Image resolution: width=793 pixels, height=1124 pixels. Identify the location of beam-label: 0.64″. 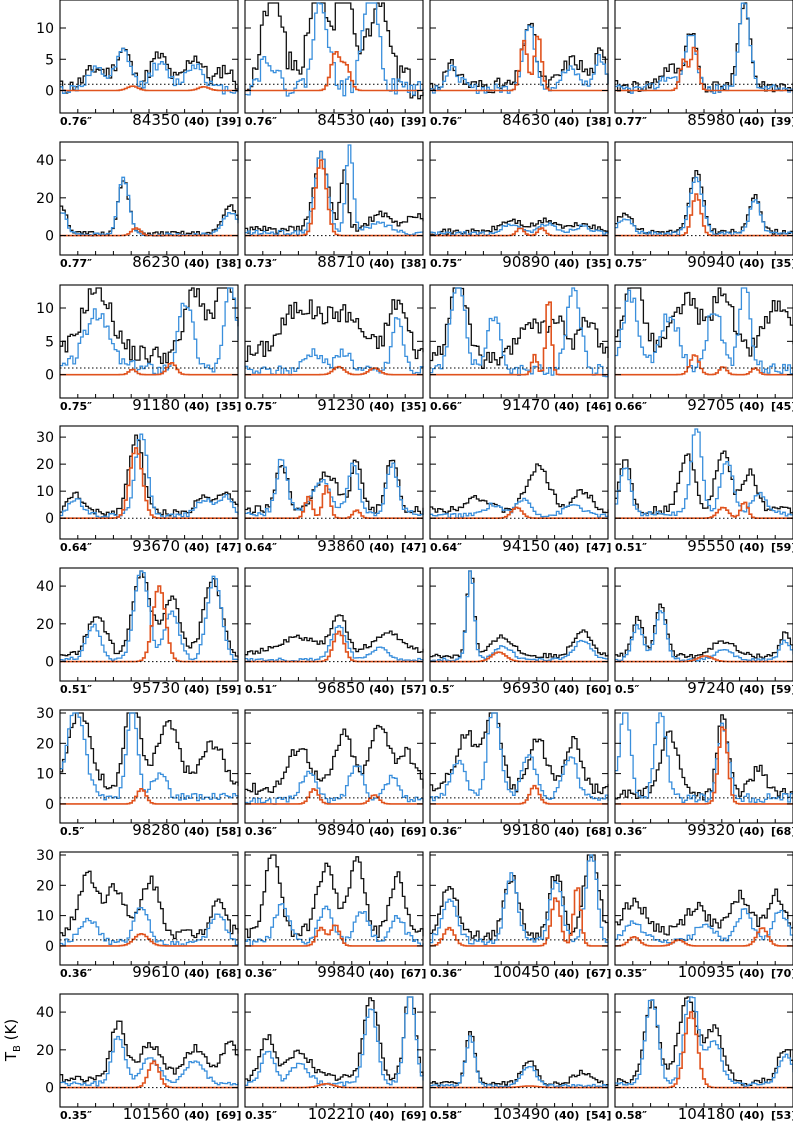
(261, 547).